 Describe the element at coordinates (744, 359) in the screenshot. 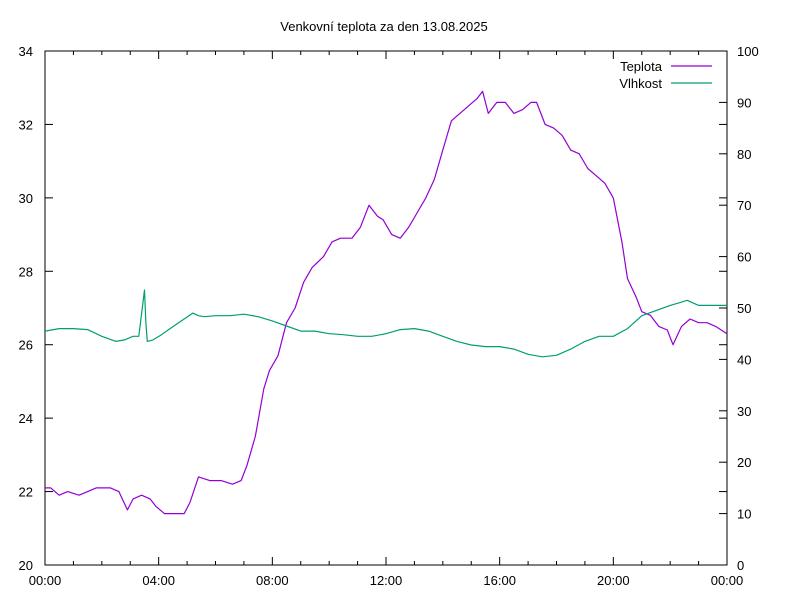

I see `right-tick-label: 40` at that location.